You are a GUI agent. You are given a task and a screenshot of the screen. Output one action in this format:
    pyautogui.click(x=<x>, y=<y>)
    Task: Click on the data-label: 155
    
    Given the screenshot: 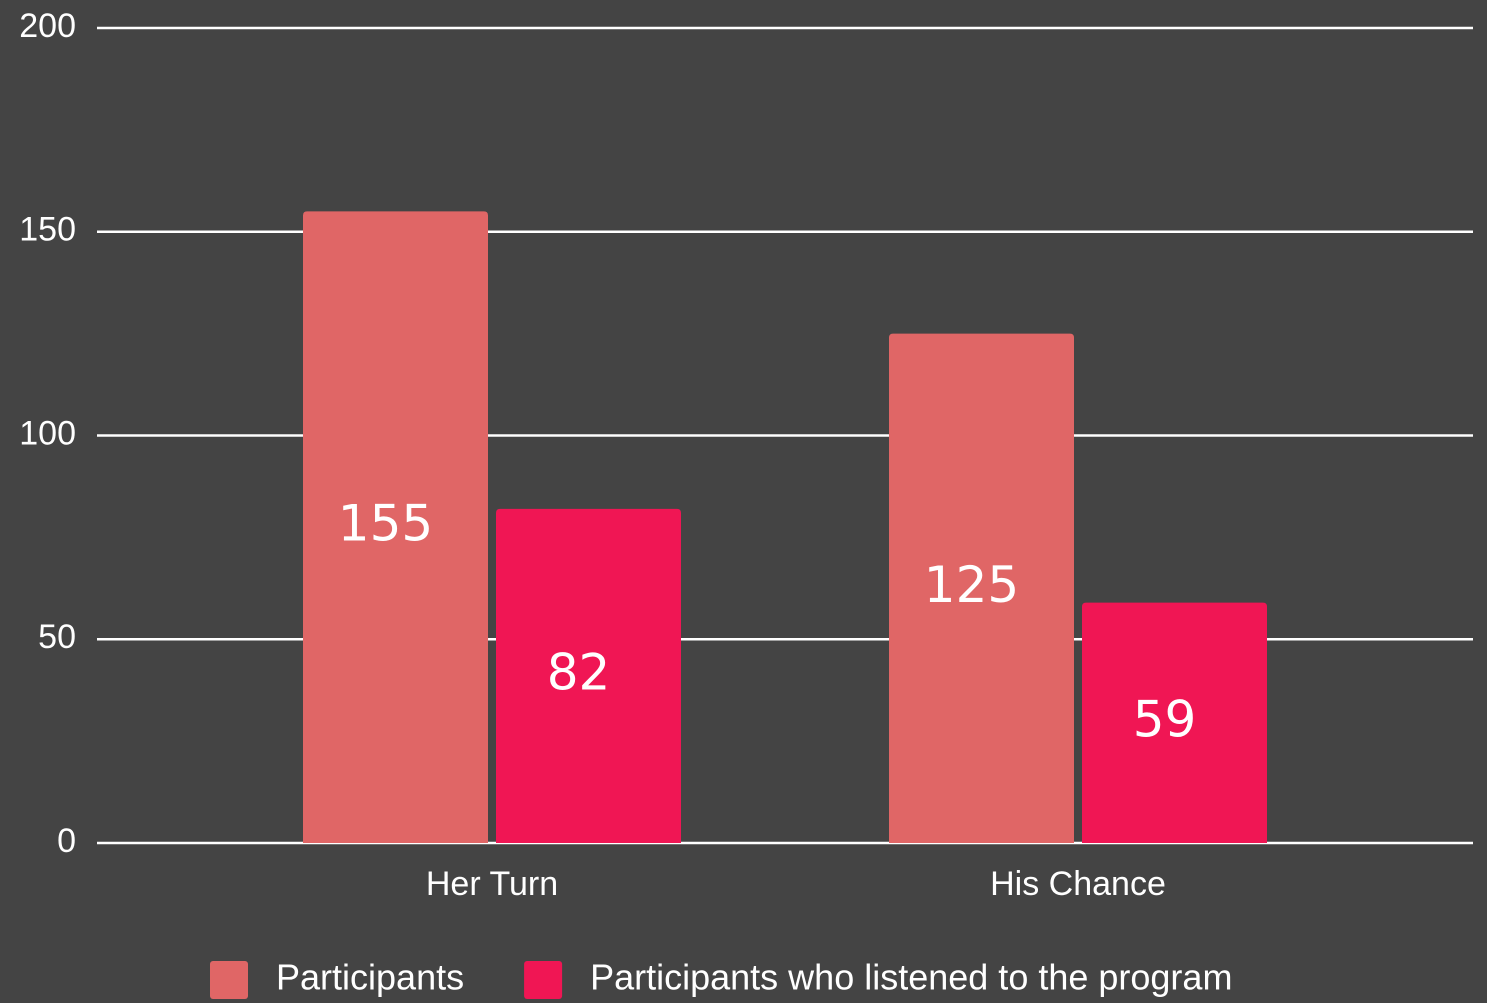 What is the action you would take?
    pyautogui.click(x=385, y=524)
    